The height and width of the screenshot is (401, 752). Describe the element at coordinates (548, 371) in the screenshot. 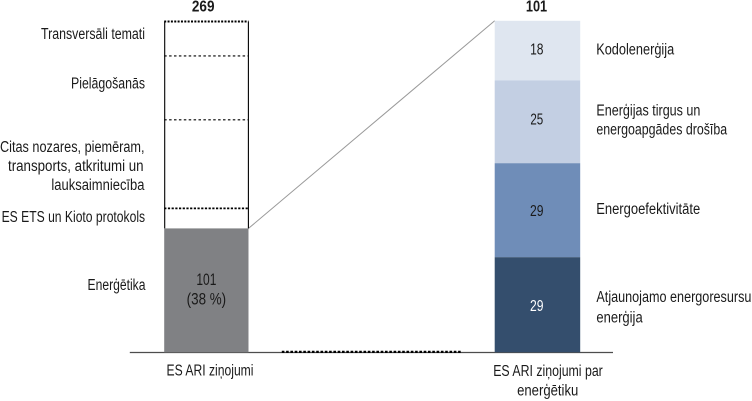

I see `svg-text: ES ARI ziņojumi par` at that location.